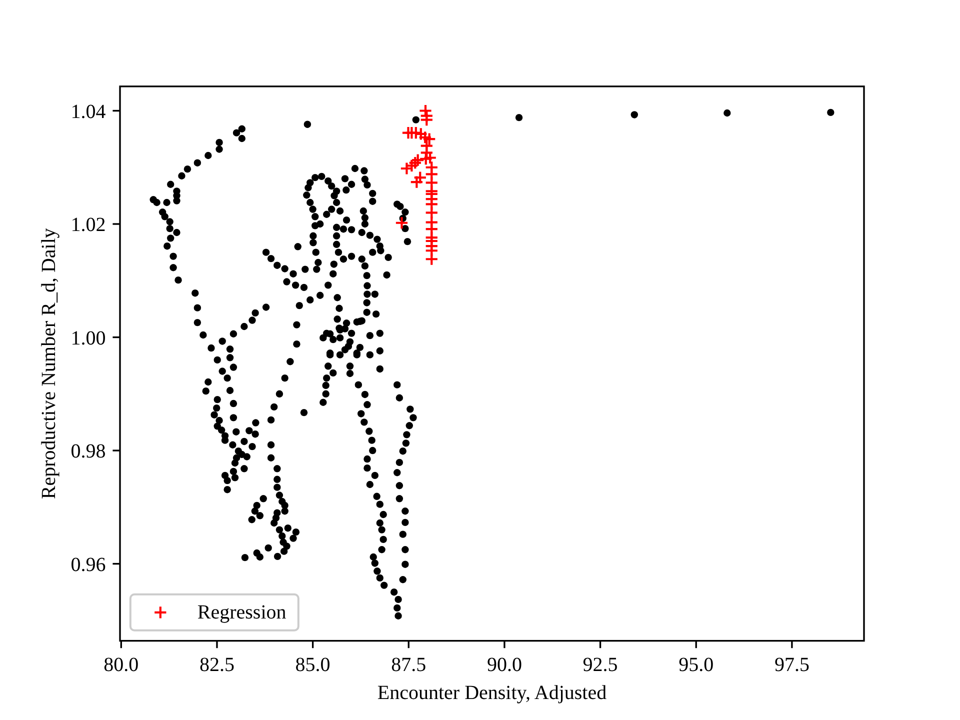 Image resolution: width=960 pixels, height=720 pixels. Describe the element at coordinates (88, 111) in the screenshot. I see `y-tick-label: 1.04` at that location.